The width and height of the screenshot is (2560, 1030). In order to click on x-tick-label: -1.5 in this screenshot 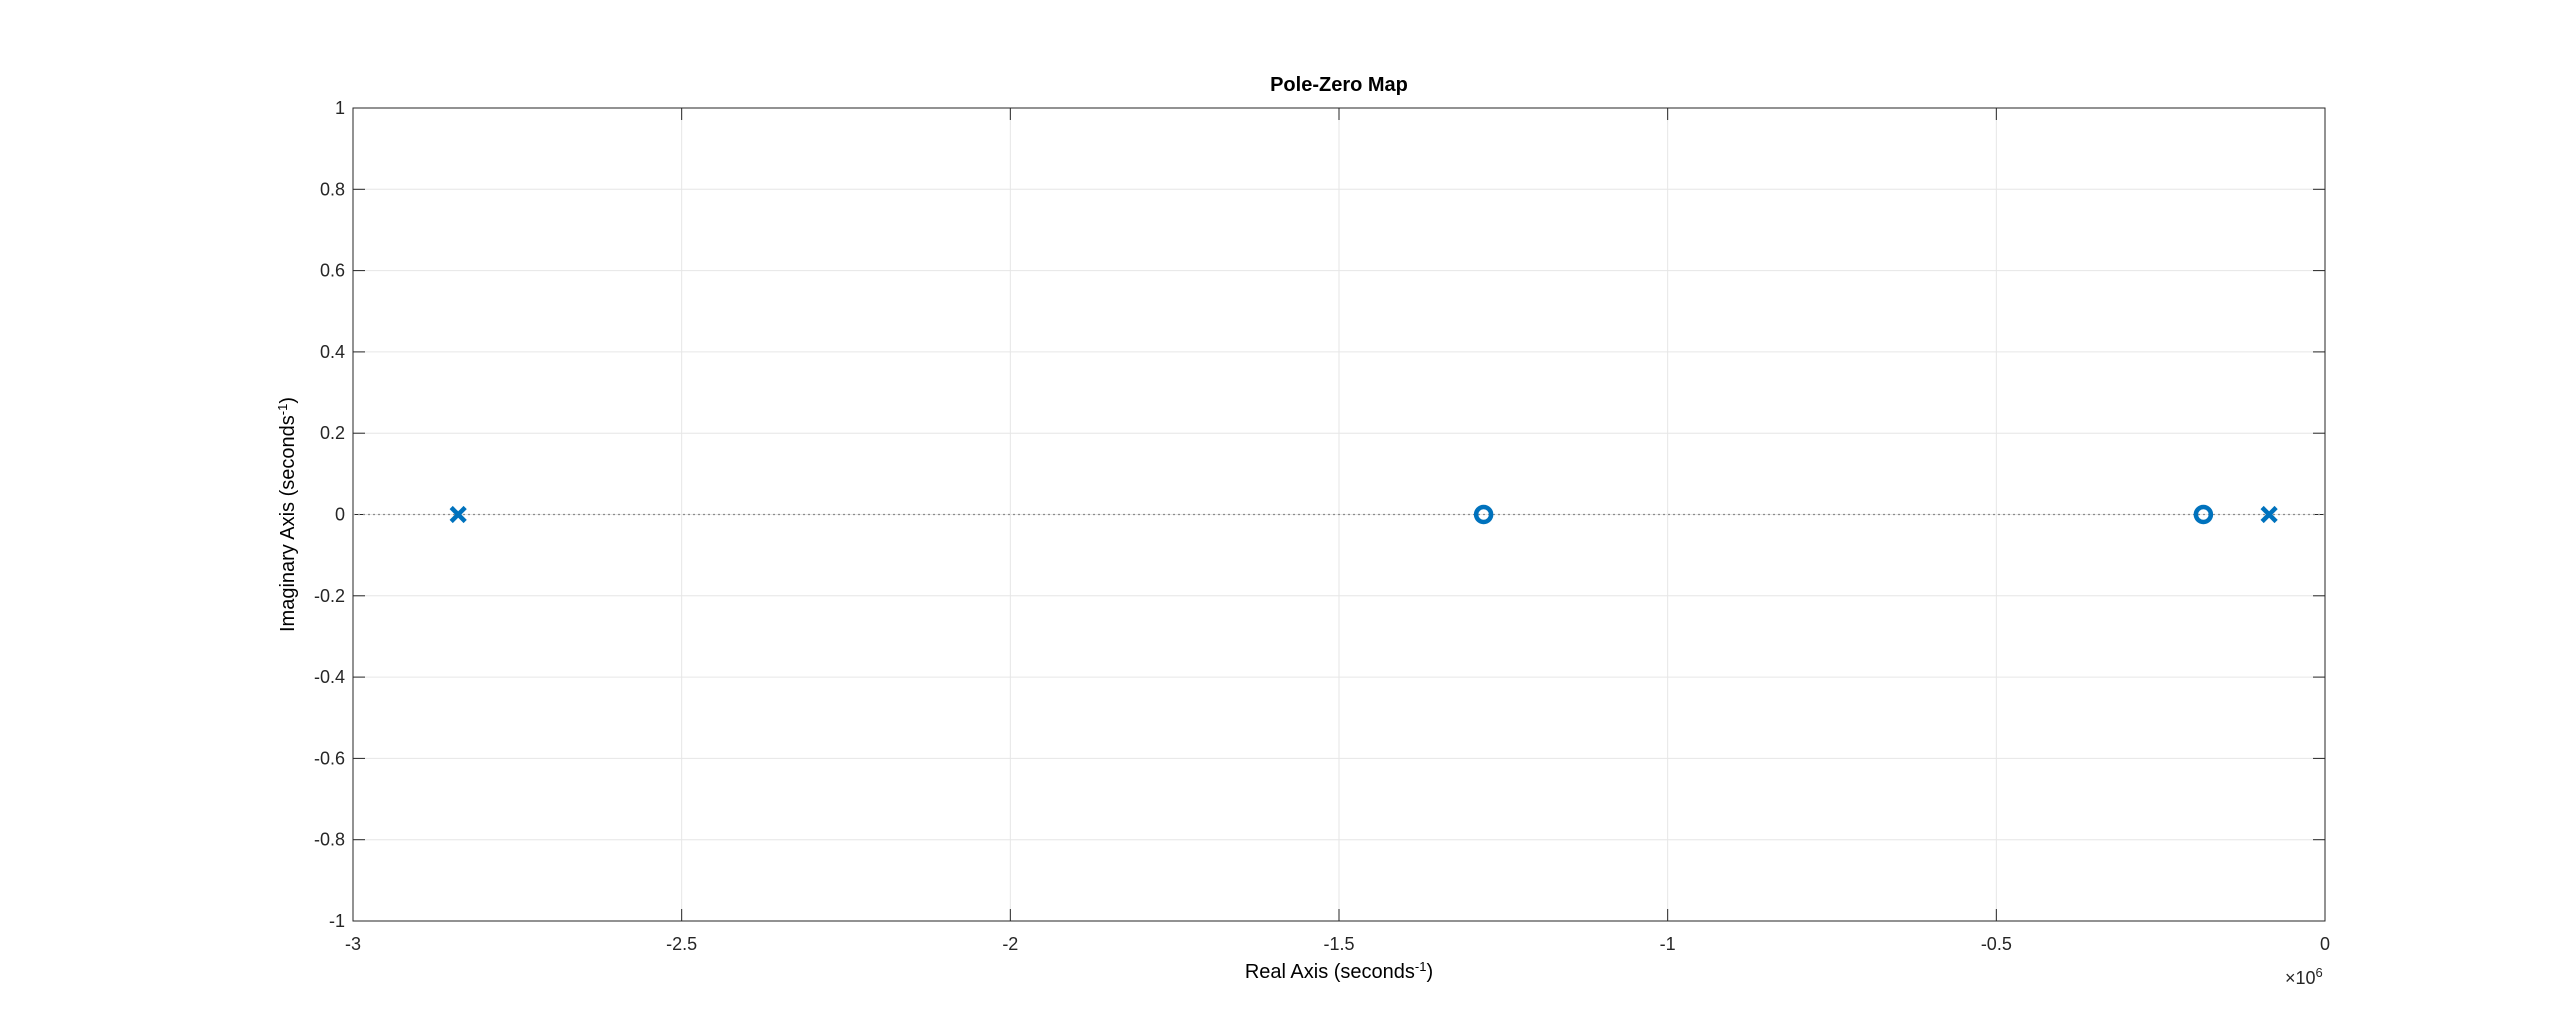, I will do `click(1338, 944)`.